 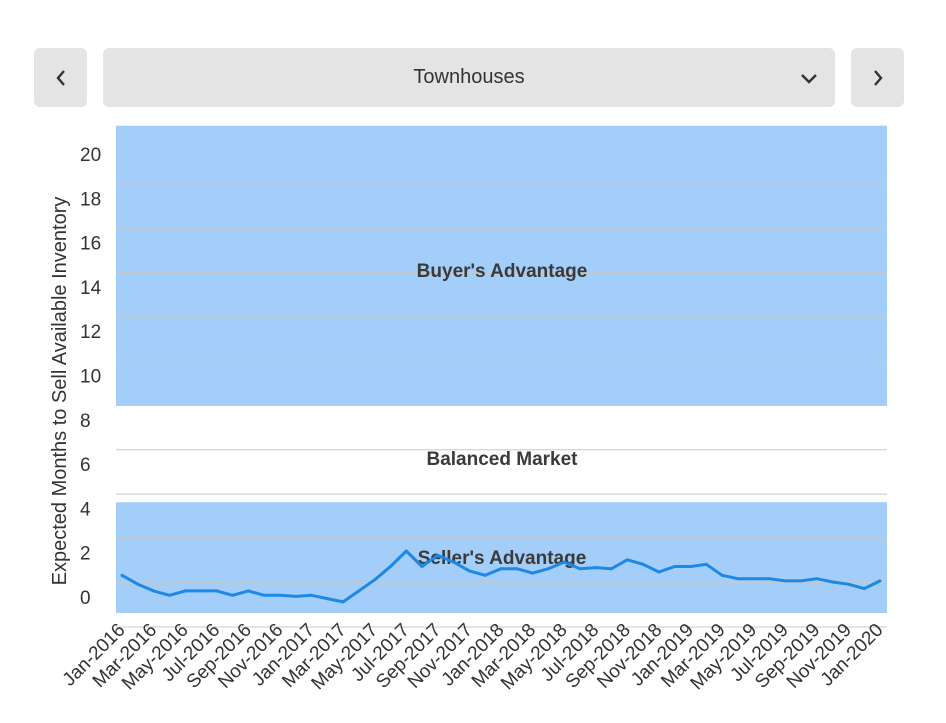 I want to click on zone-label: Balanced Market, so click(x=502, y=459).